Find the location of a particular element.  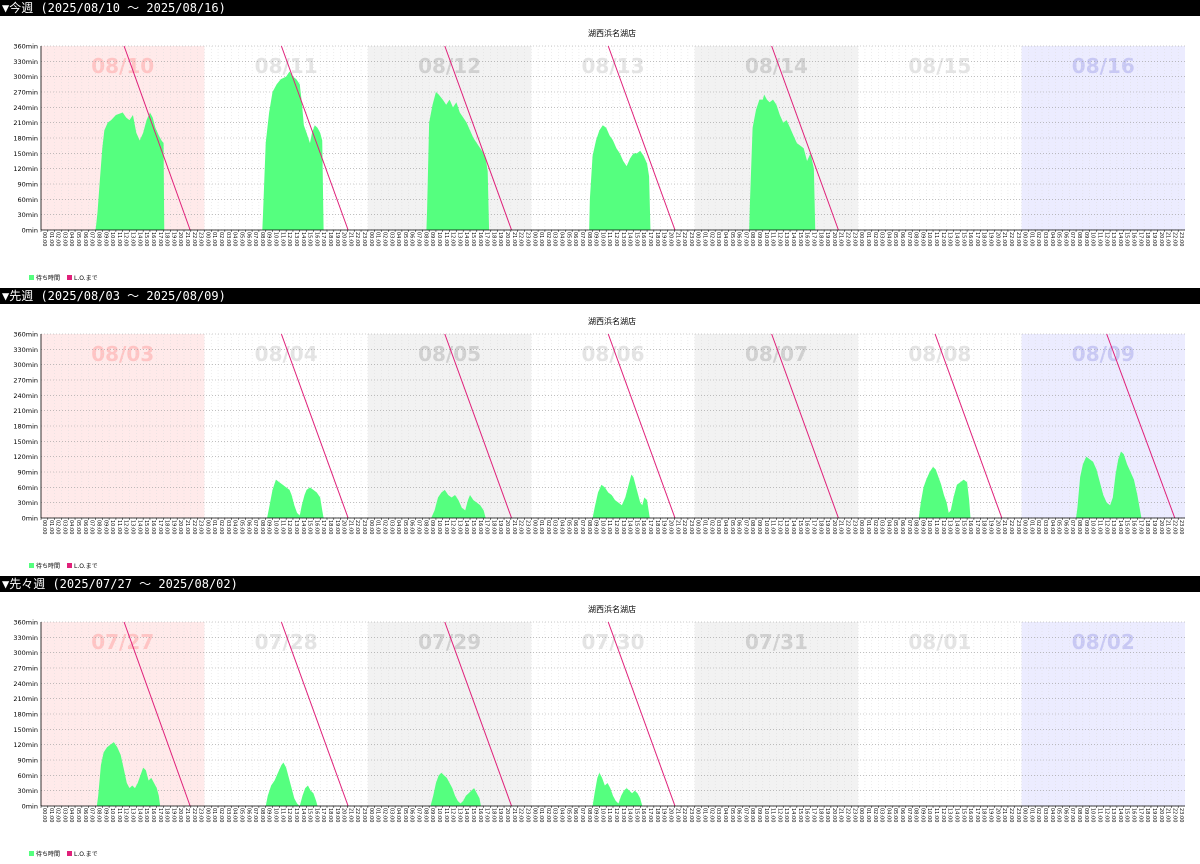

y-tick-label: 330min is located at coordinates (25, 62).